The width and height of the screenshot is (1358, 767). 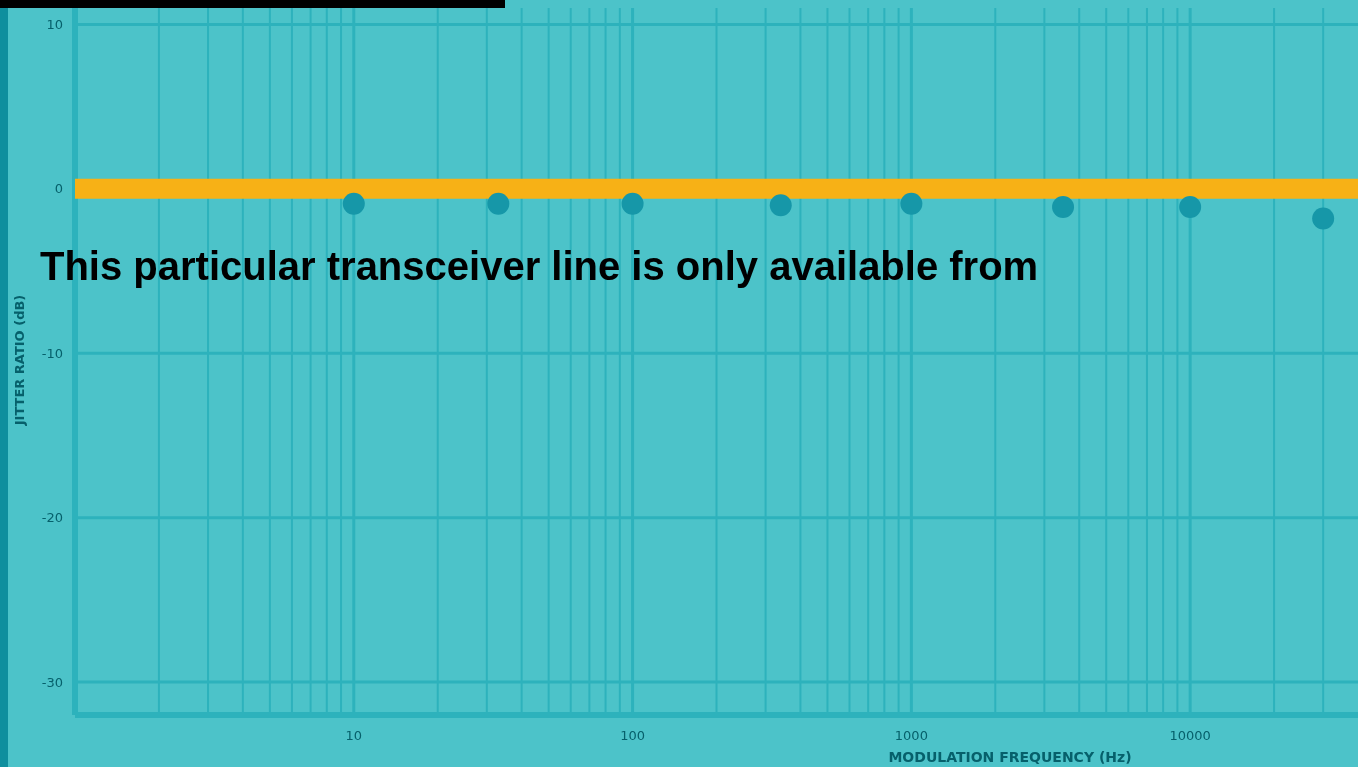 What do you see at coordinates (52, 518) in the screenshot?
I see `y-tick-label: -20` at bounding box center [52, 518].